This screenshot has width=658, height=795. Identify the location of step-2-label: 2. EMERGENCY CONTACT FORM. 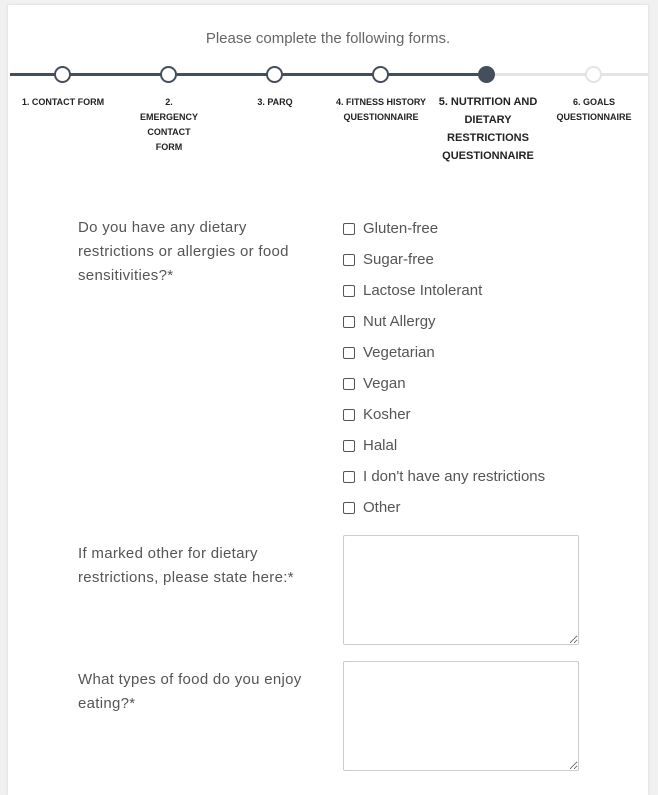
(168, 124).